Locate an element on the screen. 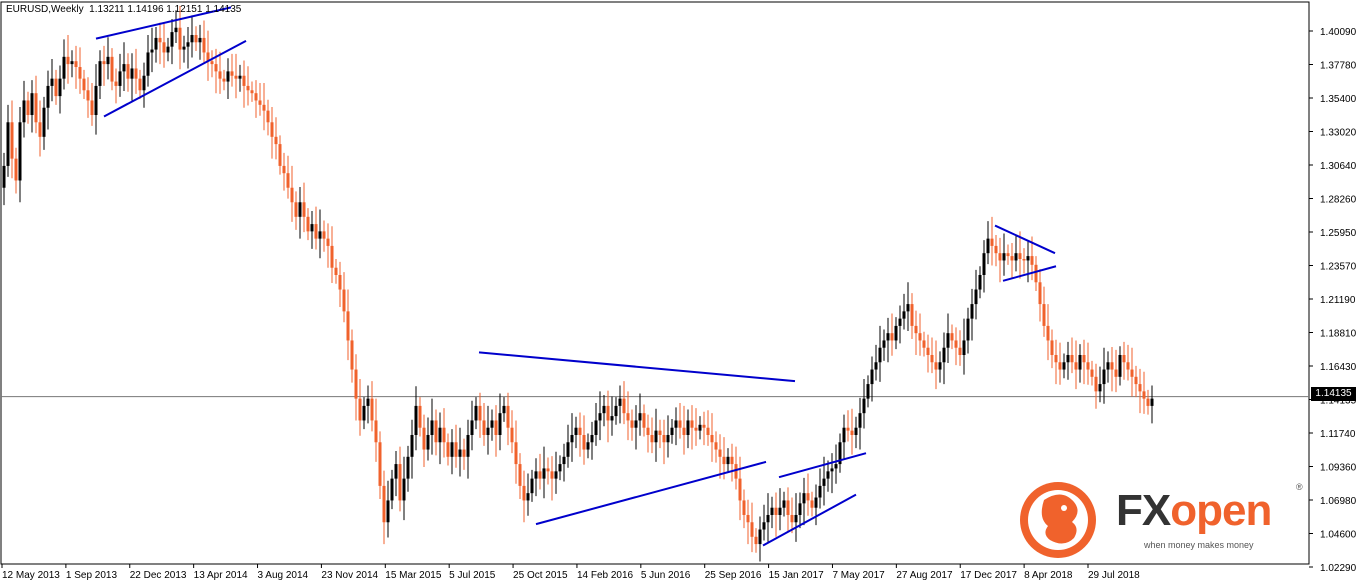 The width and height of the screenshot is (1358, 584). x-tick-label: 7 May 2017 is located at coordinates (858, 575).